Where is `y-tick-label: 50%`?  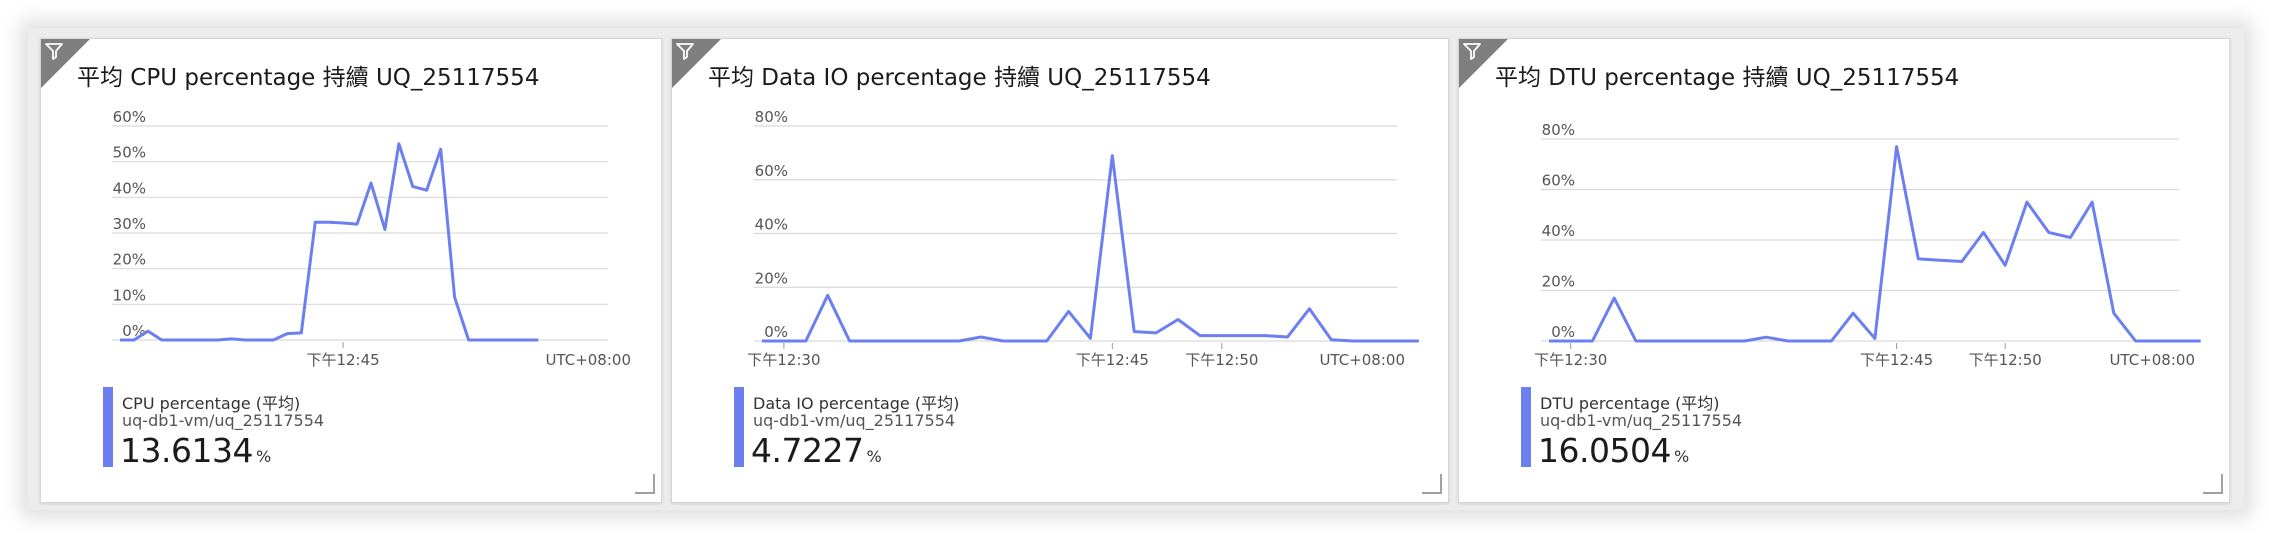
y-tick-label: 50% is located at coordinates (129, 153).